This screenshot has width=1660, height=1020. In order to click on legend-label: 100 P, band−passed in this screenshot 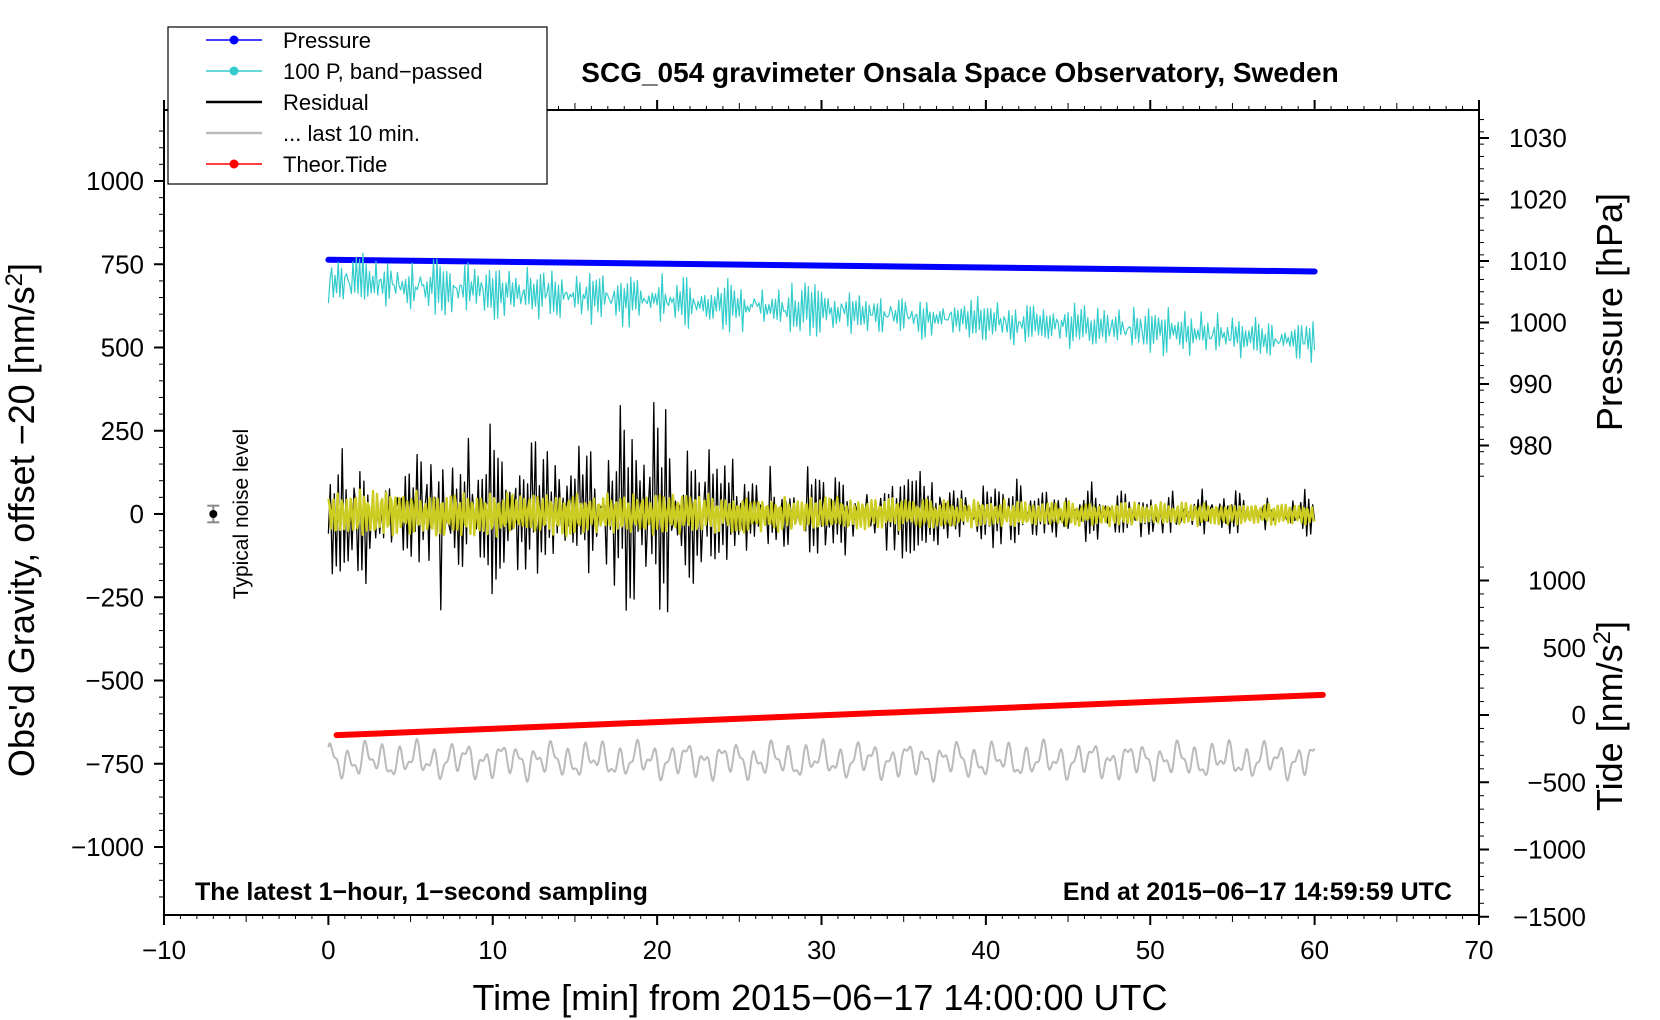, I will do `click(383, 71)`.